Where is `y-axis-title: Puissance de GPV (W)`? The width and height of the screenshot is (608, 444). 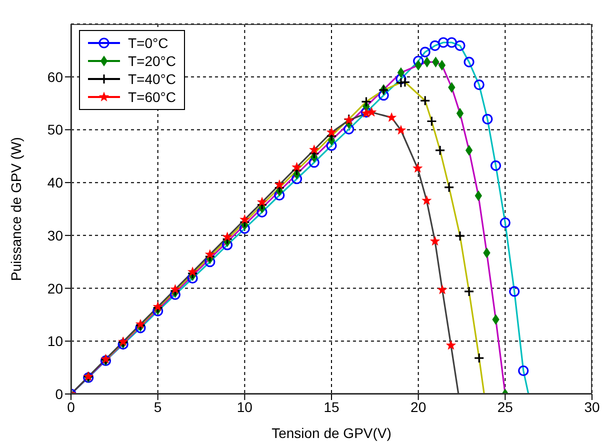 y-axis-title: Puissance de GPV (W) is located at coordinates (16, 209).